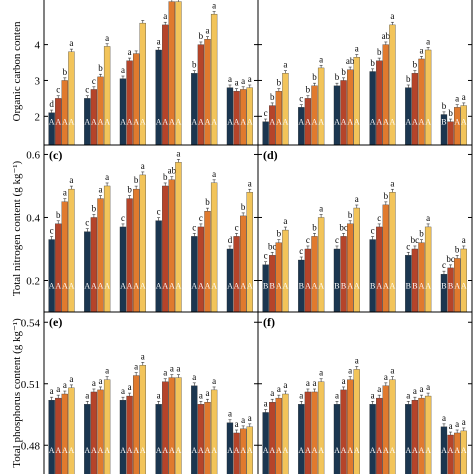 This screenshot has height=474, width=474. Describe the element at coordinates (321, 208) in the screenshot. I see `panel-d-letter-top: a` at that location.